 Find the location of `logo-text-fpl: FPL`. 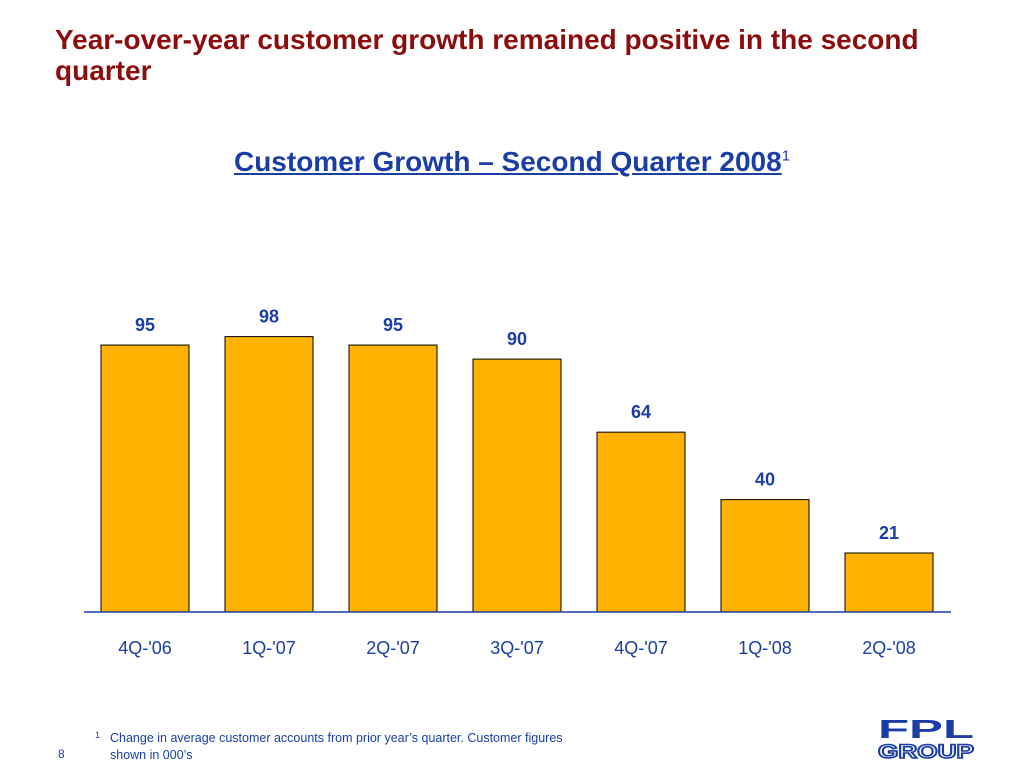

logo-text-fpl: FPL is located at coordinates (926, 730).